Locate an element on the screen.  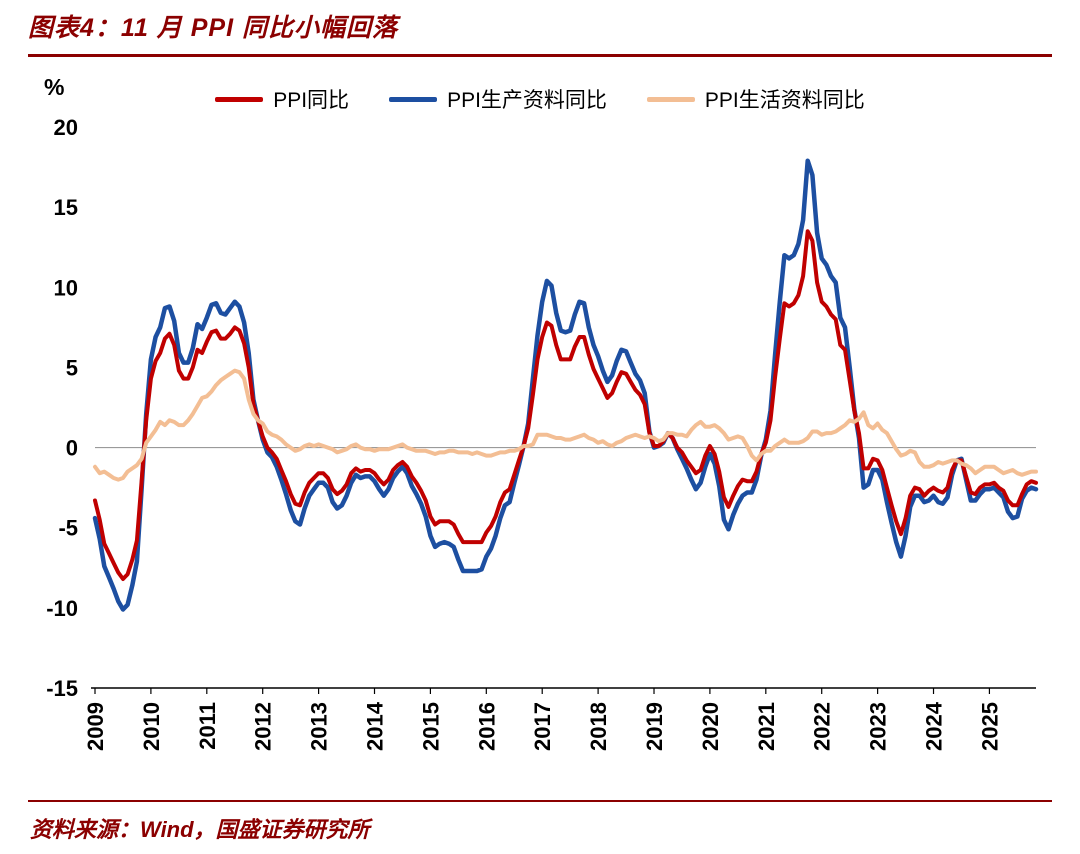
svg-text: 20 is located at coordinates (66, 127).